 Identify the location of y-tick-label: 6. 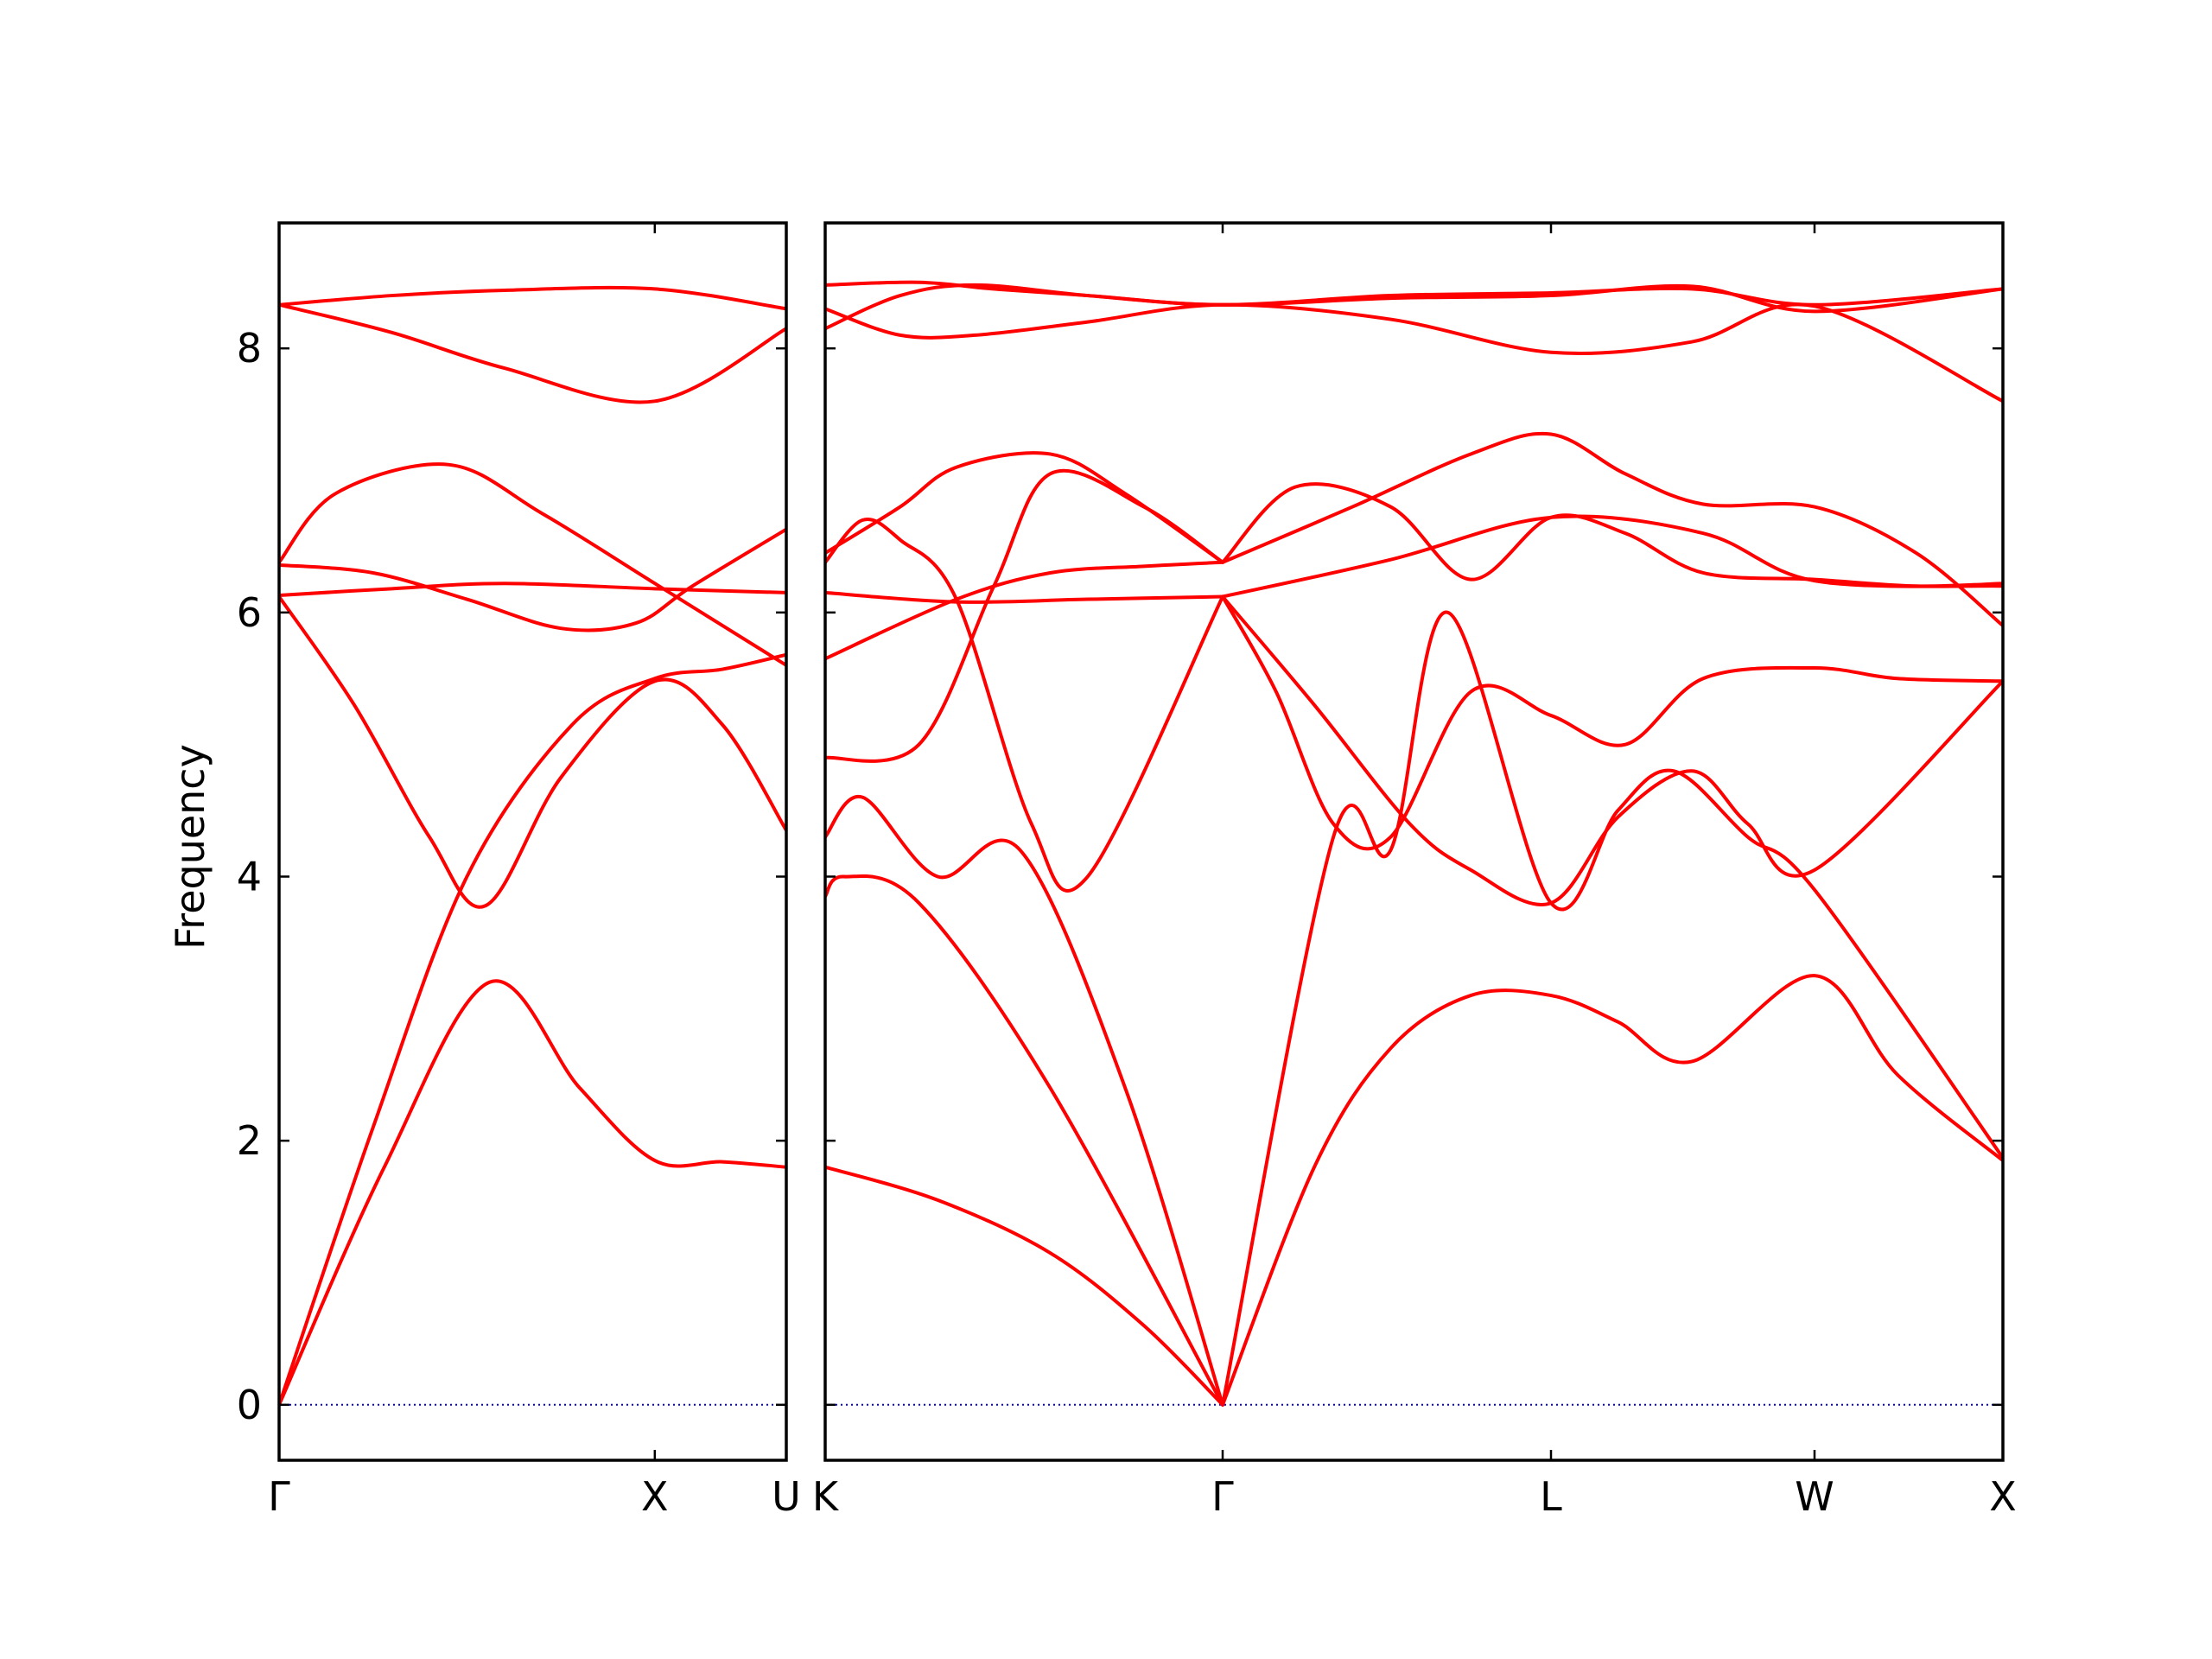
(249, 612).